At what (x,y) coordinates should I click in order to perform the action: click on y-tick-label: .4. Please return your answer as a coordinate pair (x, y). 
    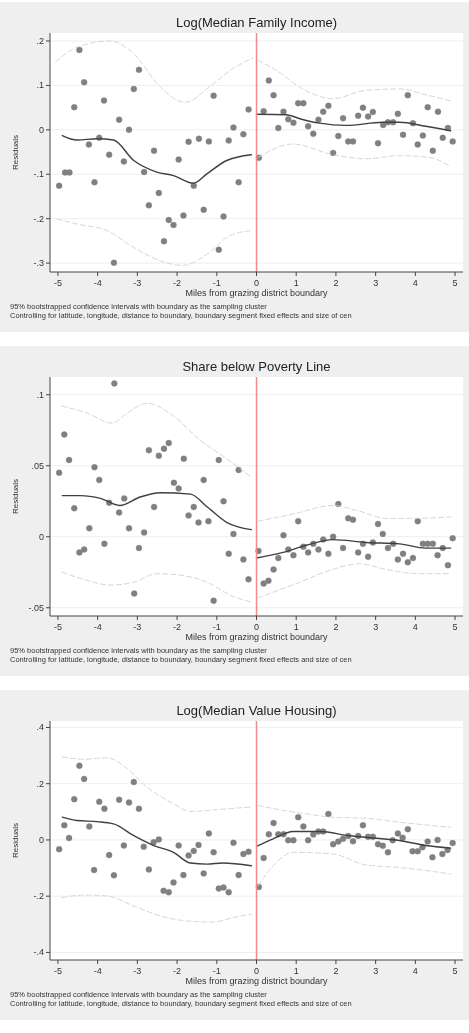
    Looking at the image, I should click on (40, 727).